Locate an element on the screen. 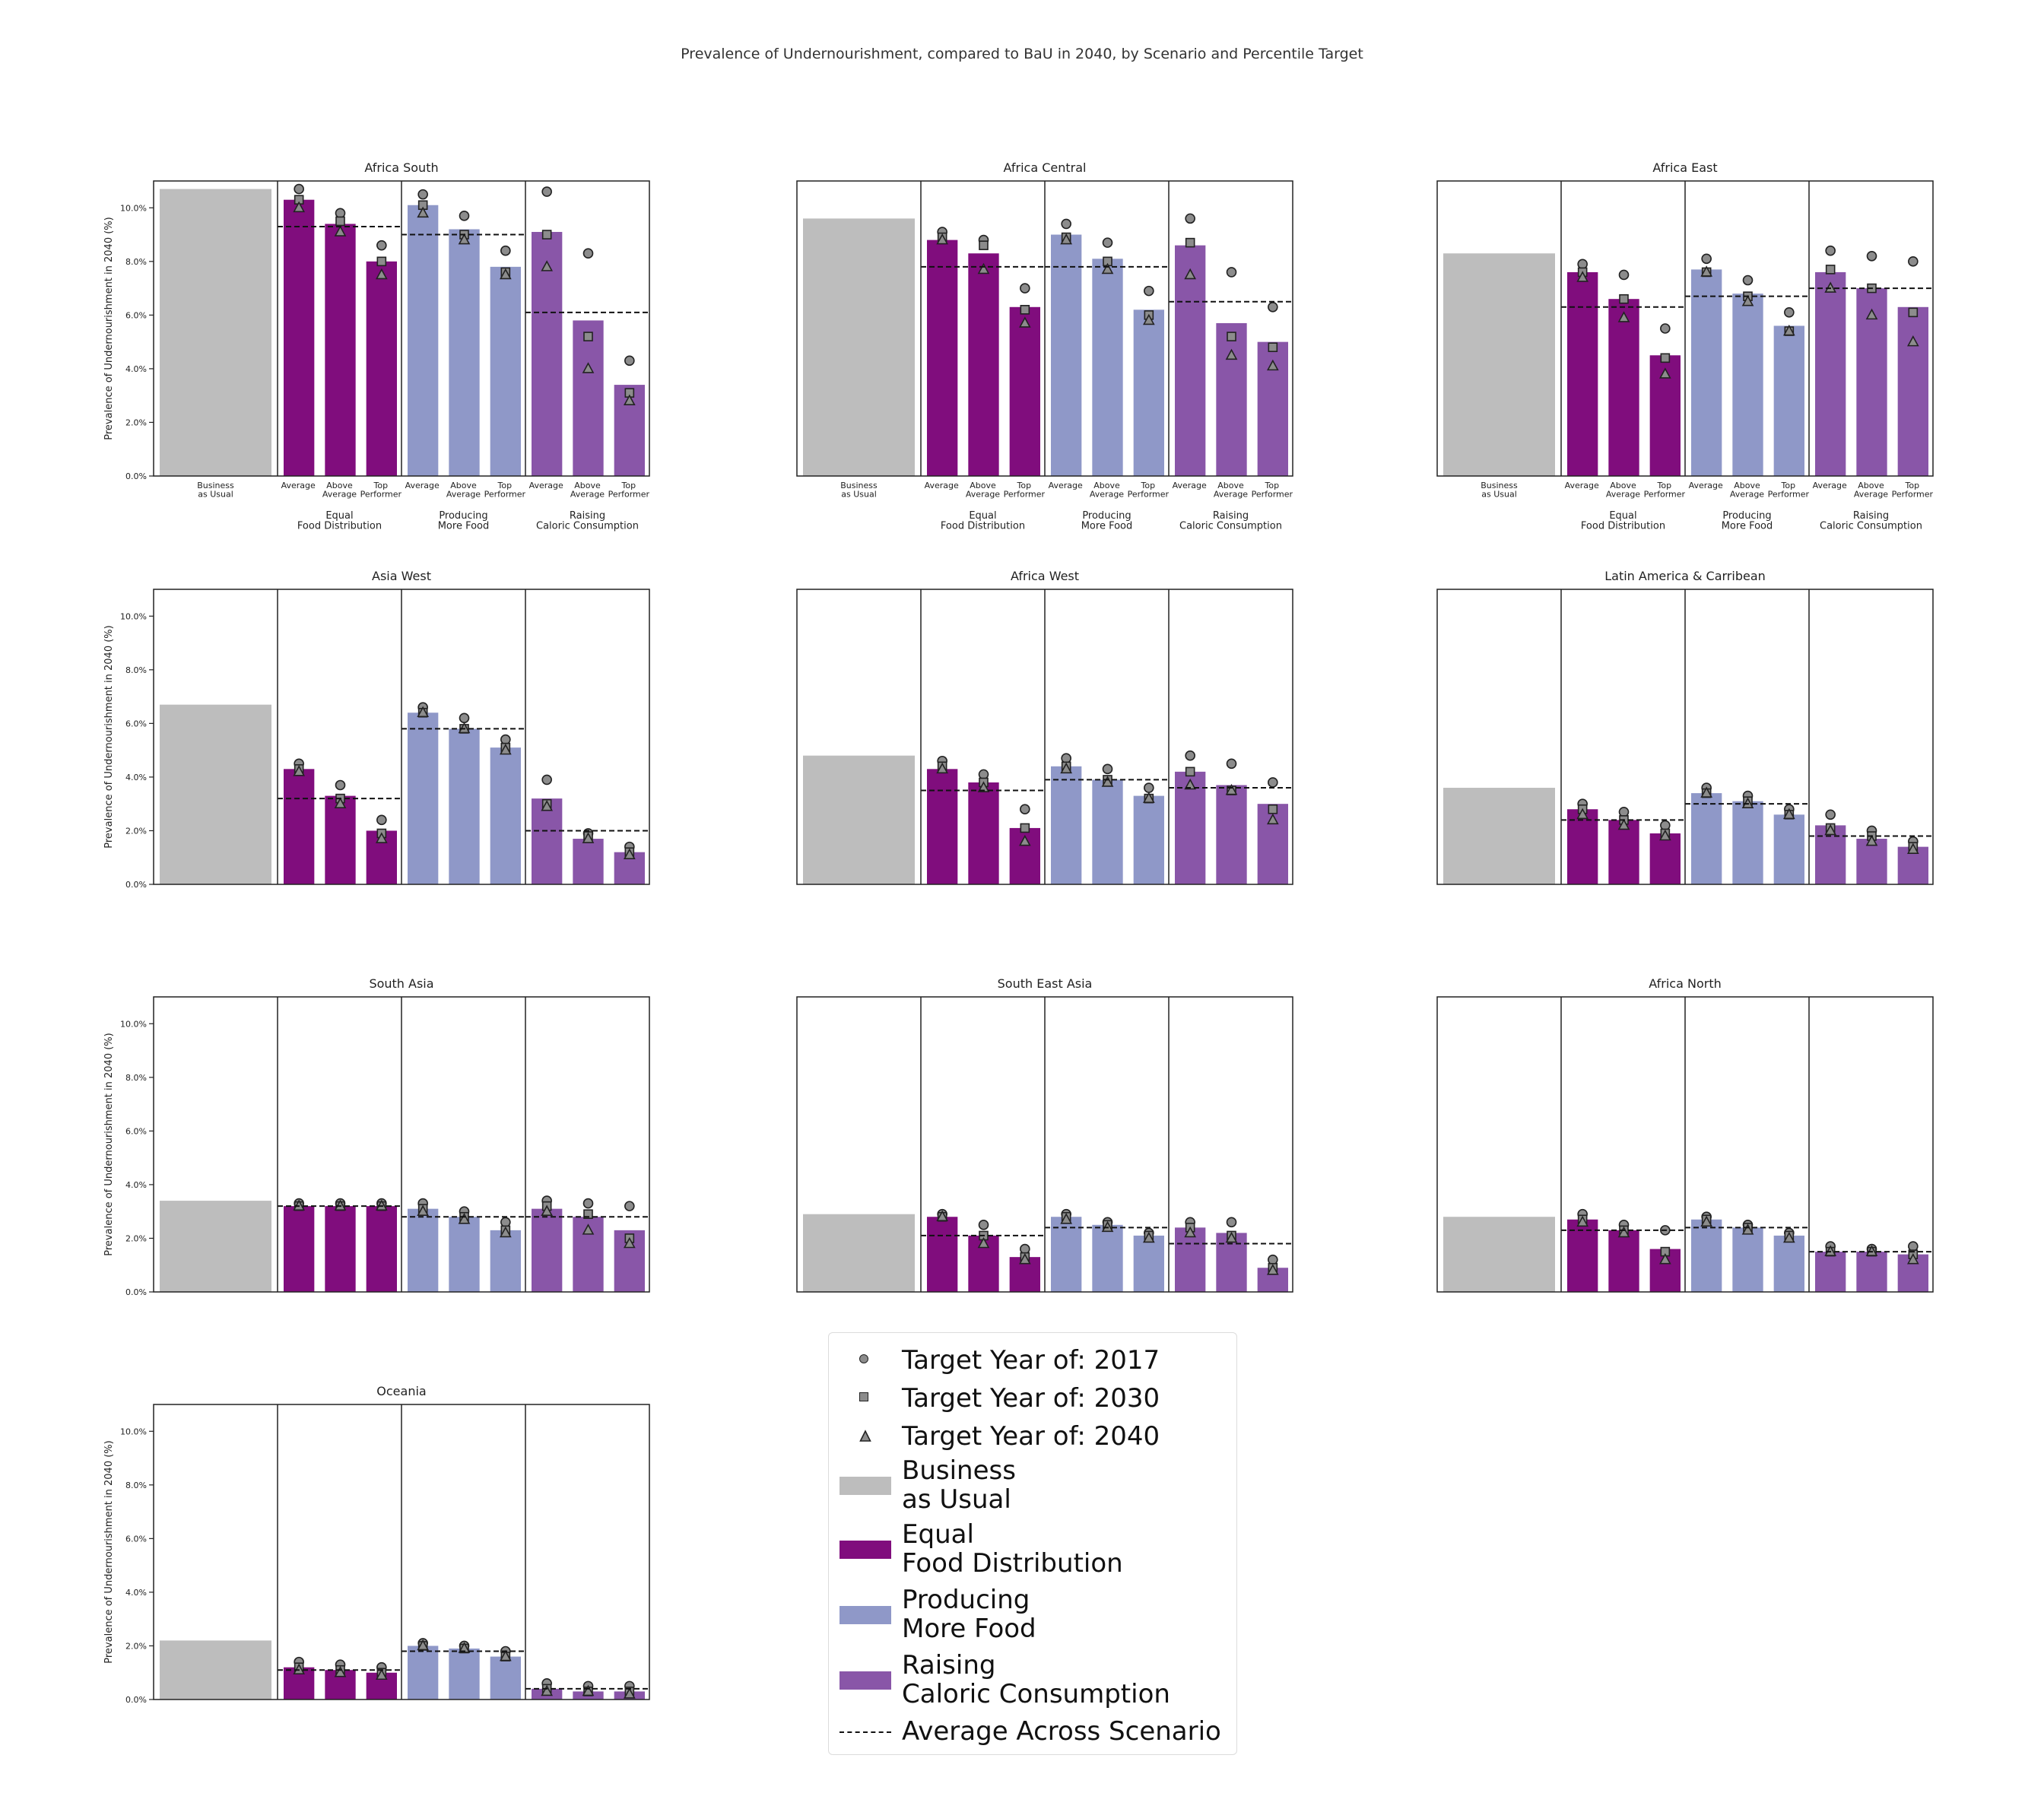  legend-item: Target Year of: 2030 is located at coordinates (994, 1398).